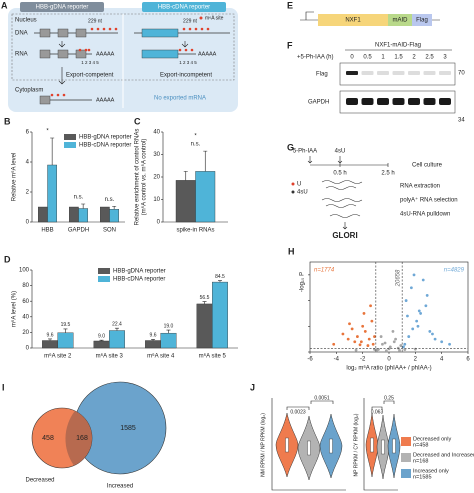 The width and height of the screenshot is (474, 493). What do you see at coordinates (139, 272) in the screenshot?
I see `legend-label: HBB-gDNA reporter` at bounding box center [139, 272].